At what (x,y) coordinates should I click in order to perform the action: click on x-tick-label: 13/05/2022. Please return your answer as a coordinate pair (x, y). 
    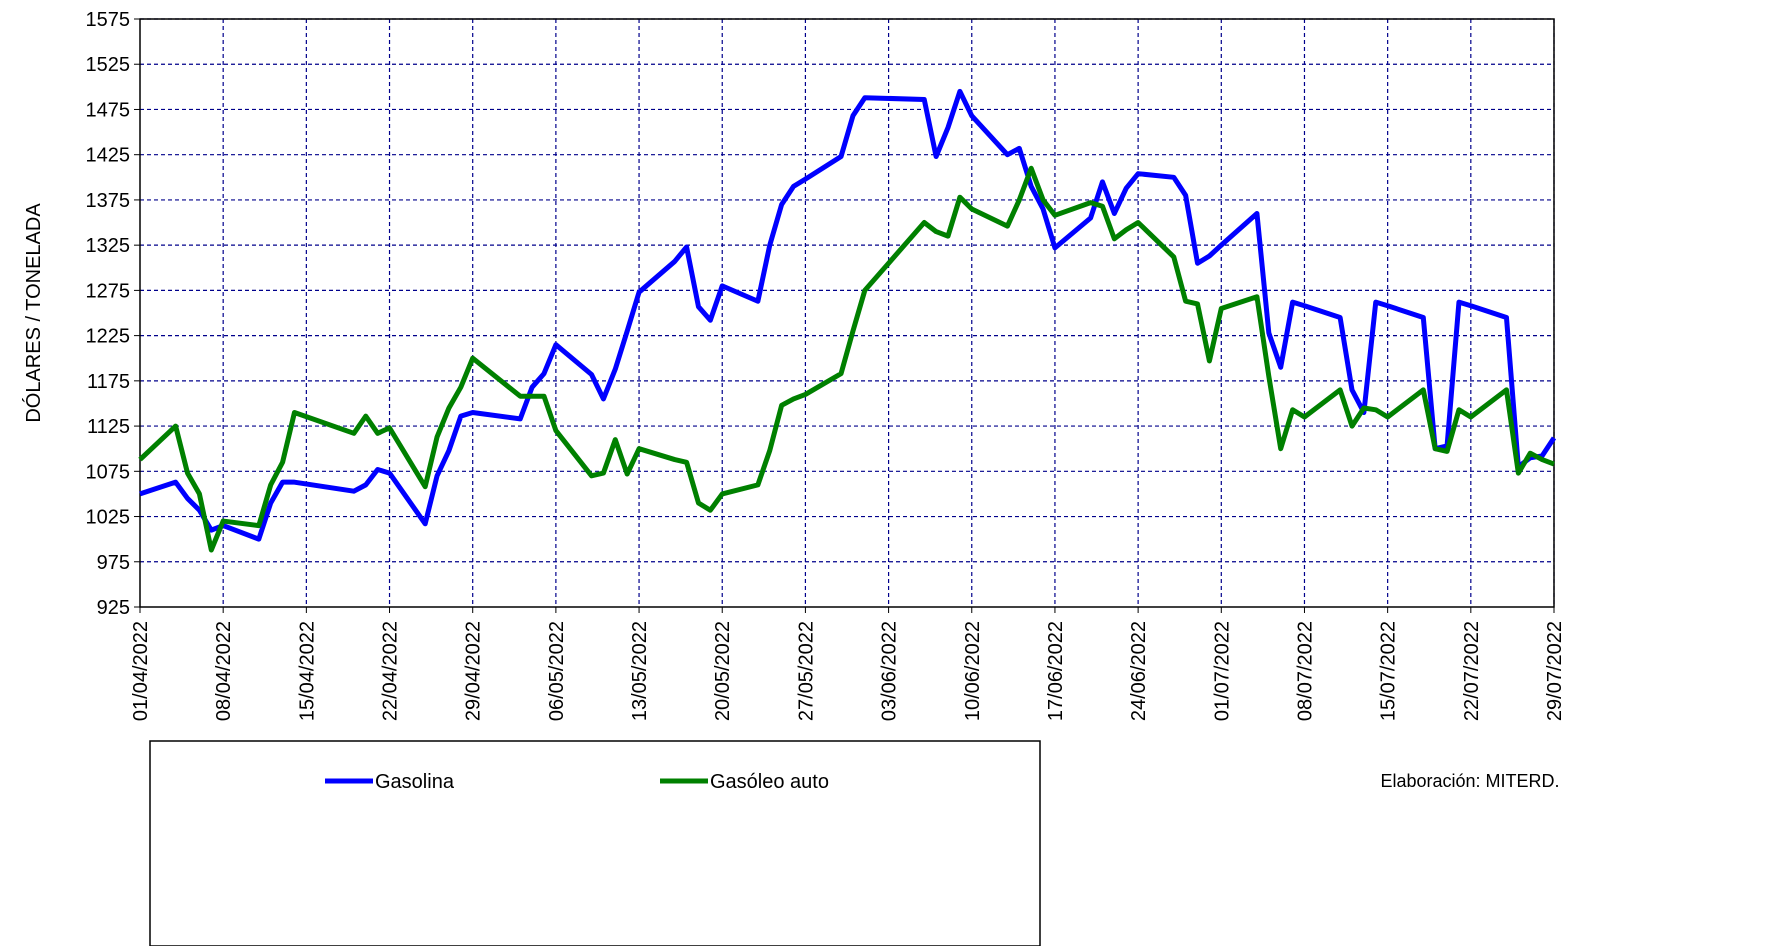
    Looking at the image, I should click on (640, 671).